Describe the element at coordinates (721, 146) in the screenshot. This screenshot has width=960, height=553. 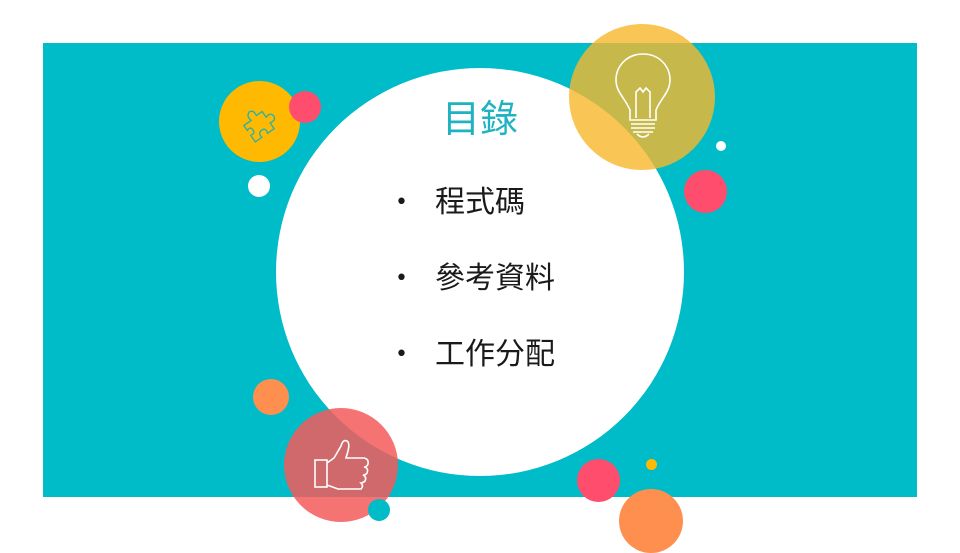
I see `white-tiny-dot` at that location.